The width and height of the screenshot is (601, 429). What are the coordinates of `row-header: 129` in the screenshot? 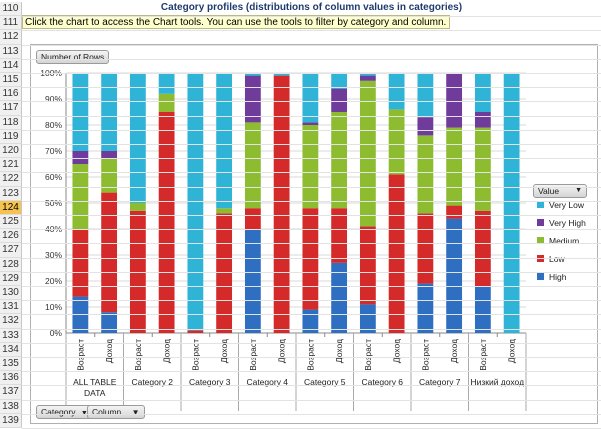 It's located at (11, 278).